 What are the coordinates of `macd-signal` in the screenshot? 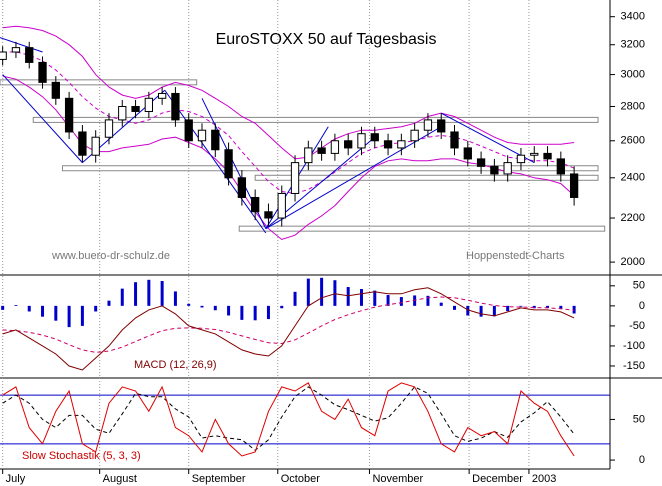 It's located at (288, 324).